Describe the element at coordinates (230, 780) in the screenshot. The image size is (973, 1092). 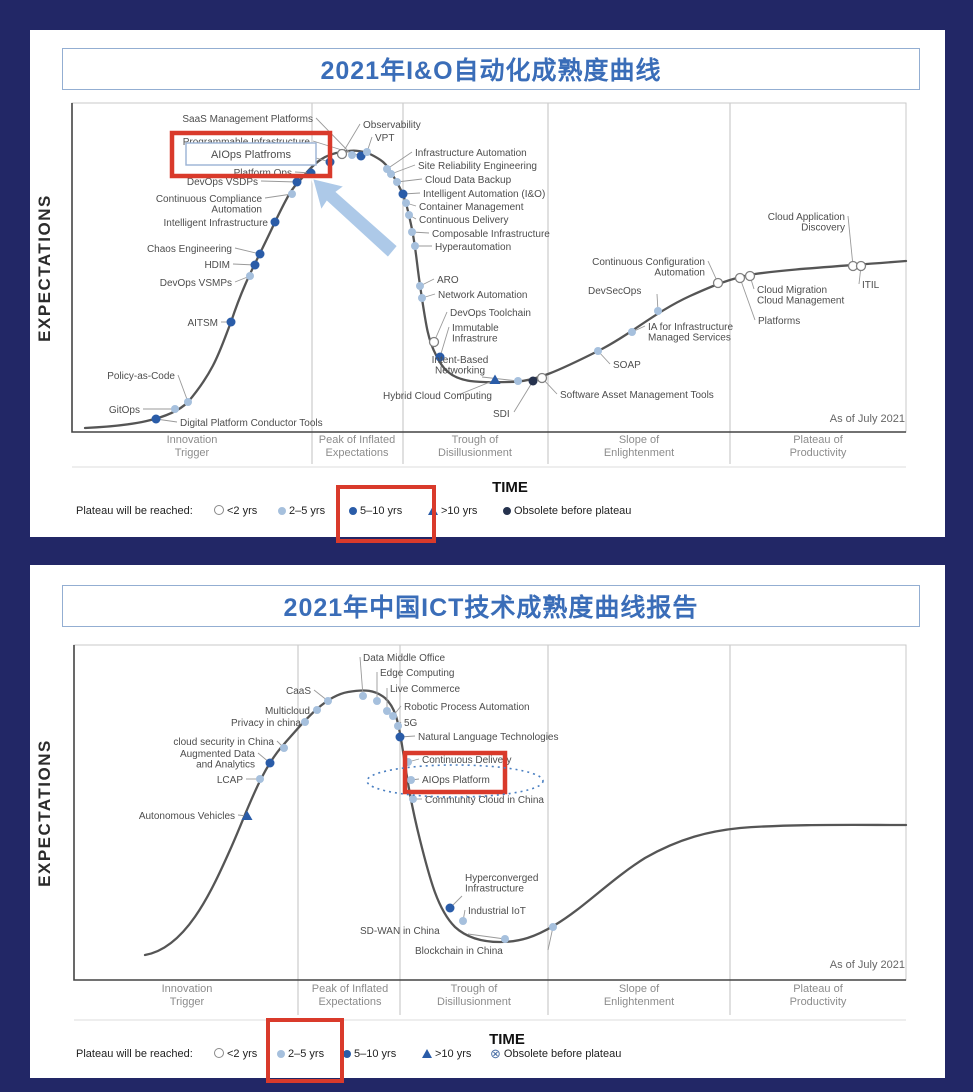
I see `point-label: LCAP` at that location.